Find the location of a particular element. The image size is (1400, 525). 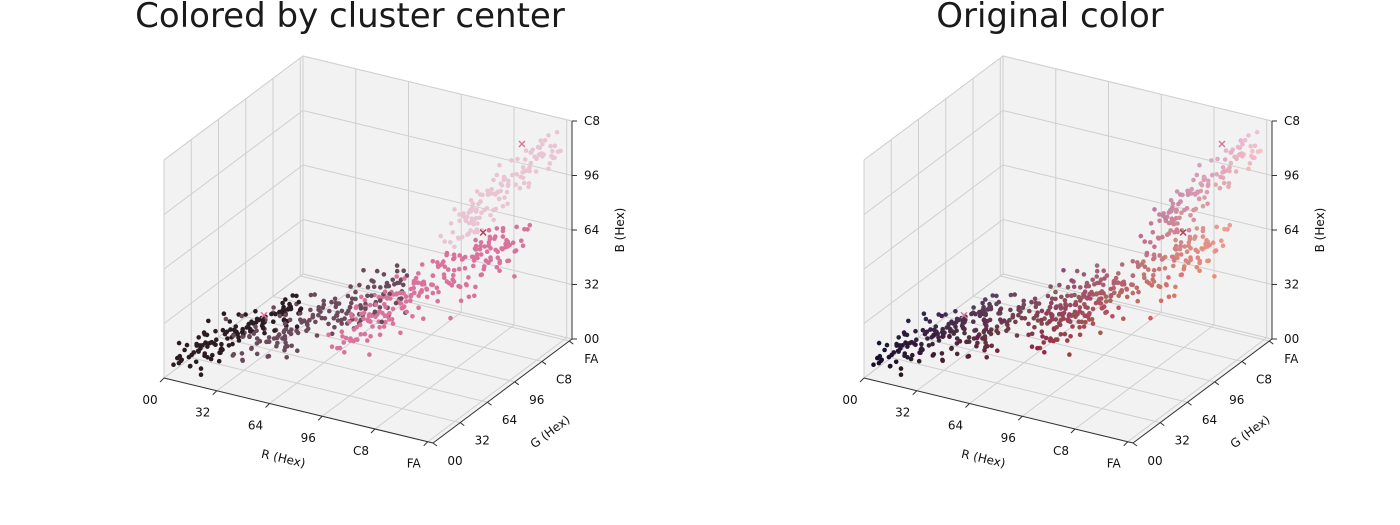

x-tick-label: 96 is located at coordinates (1008, 438).